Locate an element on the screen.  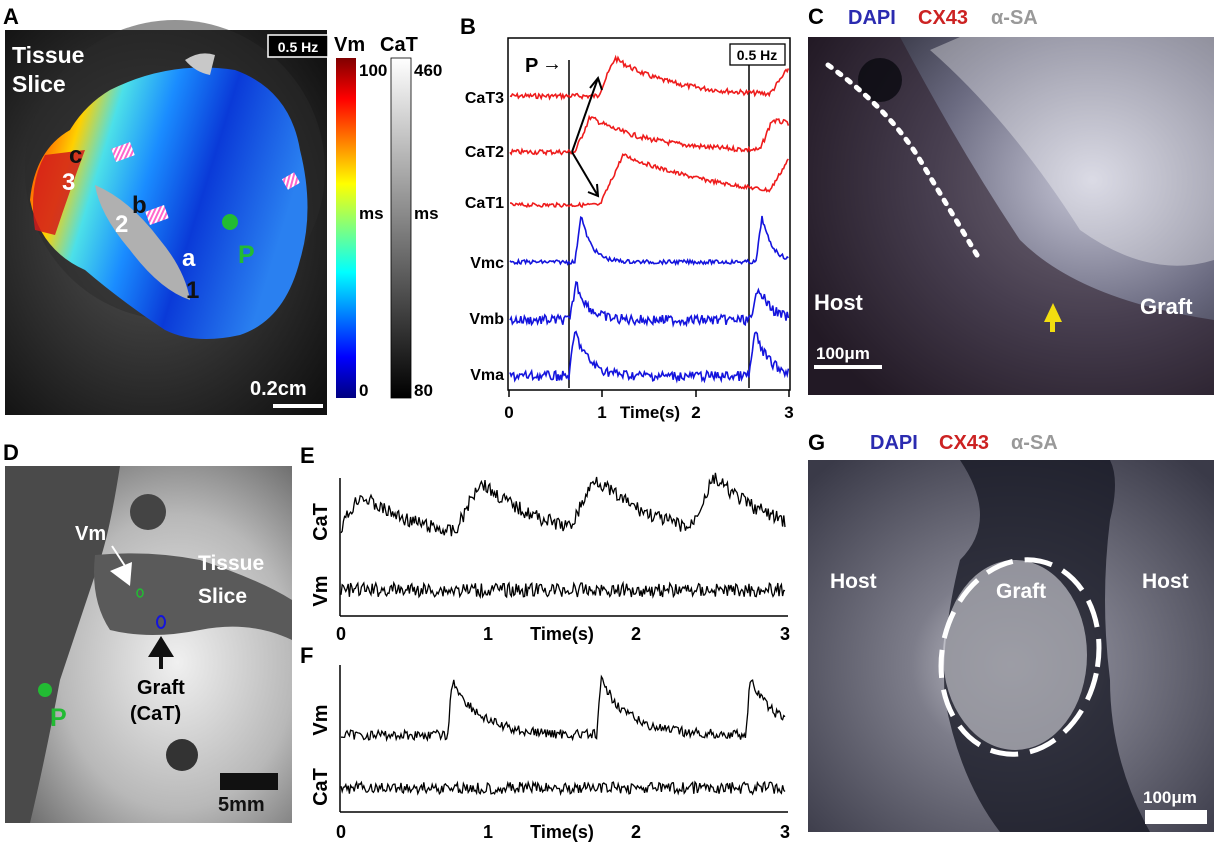
number-2-label: 2 is located at coordinates (121, 224).